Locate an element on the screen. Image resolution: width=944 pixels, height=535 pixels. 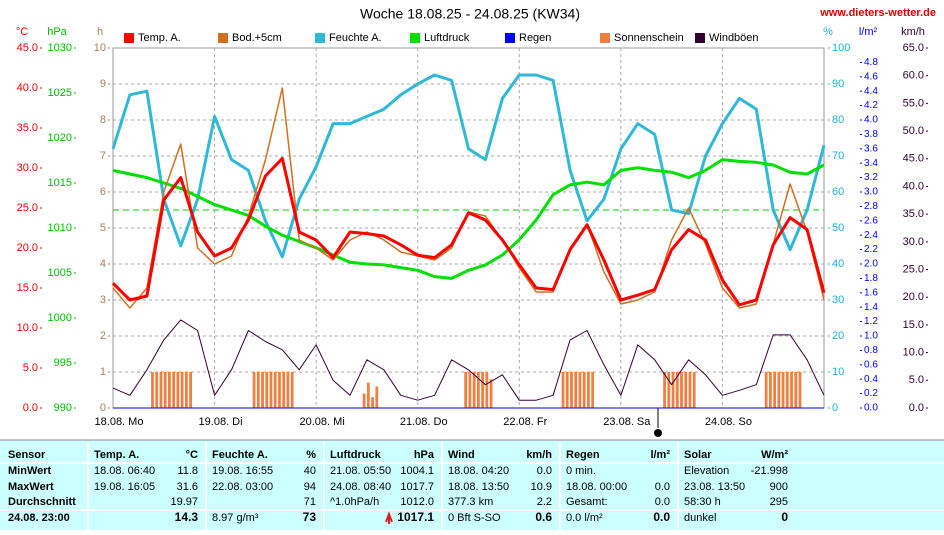
legend-label: Windböen is located at coordinates (734, 38).